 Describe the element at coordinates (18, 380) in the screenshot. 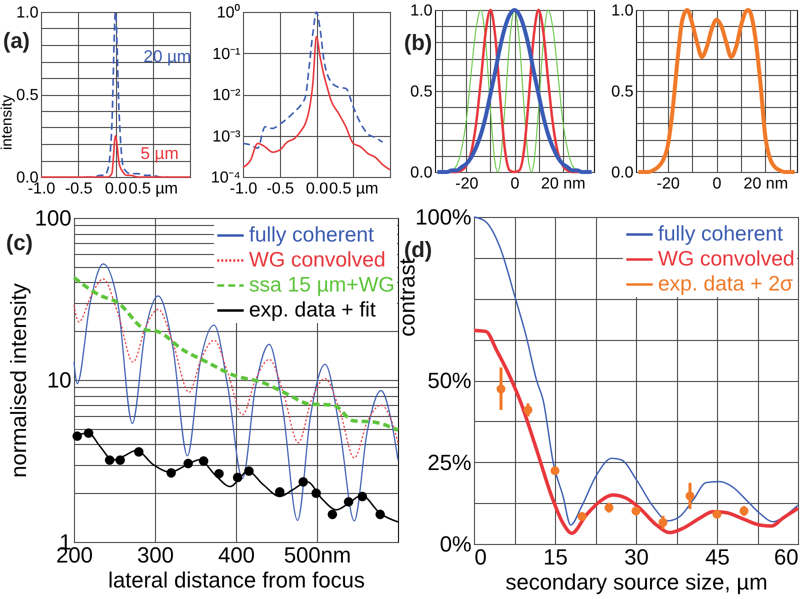

I see `y-axis-title: normalised intensity` at that location.